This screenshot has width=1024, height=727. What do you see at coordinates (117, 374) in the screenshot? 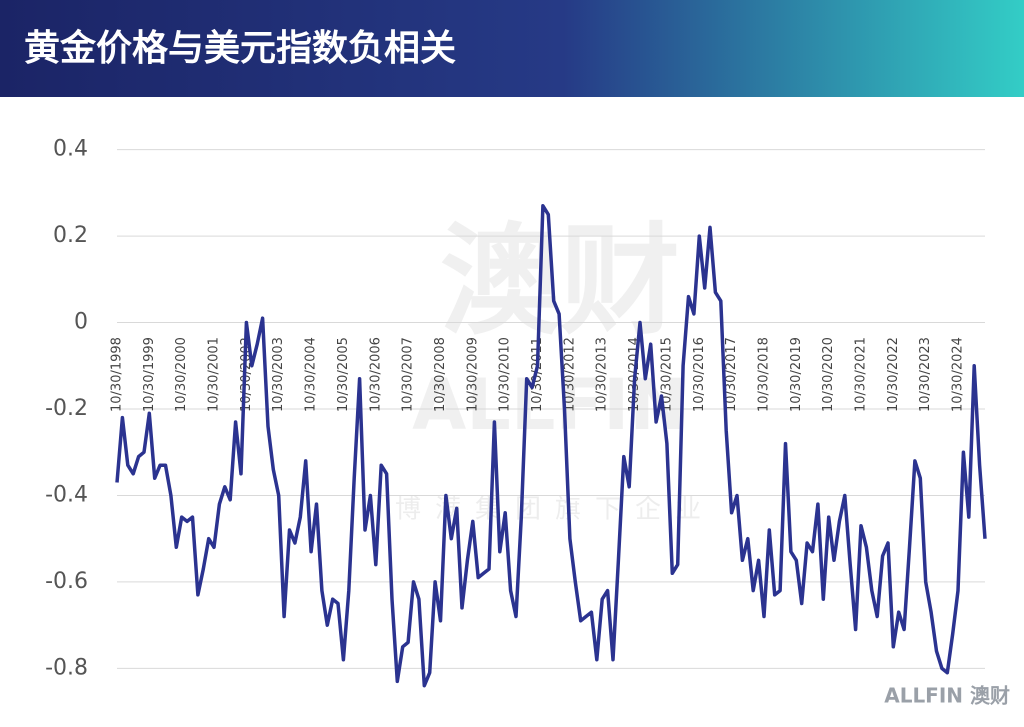
I see `x-tick-label: 10/30/1998` at bounding box center [117, 374].